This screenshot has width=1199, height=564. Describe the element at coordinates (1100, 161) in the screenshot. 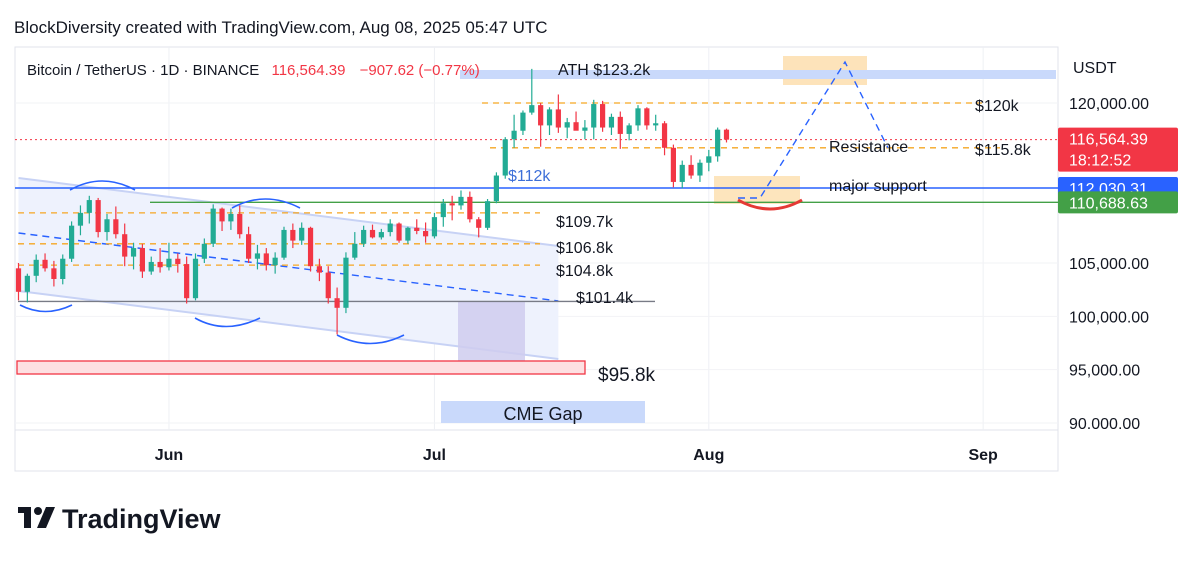

I see `price-badge-countdown: 18:12:52` at that location.